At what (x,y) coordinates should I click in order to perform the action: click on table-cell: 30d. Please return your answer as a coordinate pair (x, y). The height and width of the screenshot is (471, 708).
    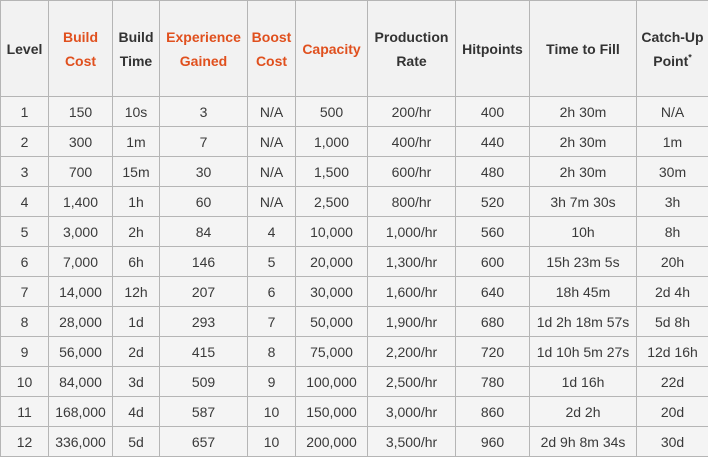
    Looking at the image, I should click on (672, 441).